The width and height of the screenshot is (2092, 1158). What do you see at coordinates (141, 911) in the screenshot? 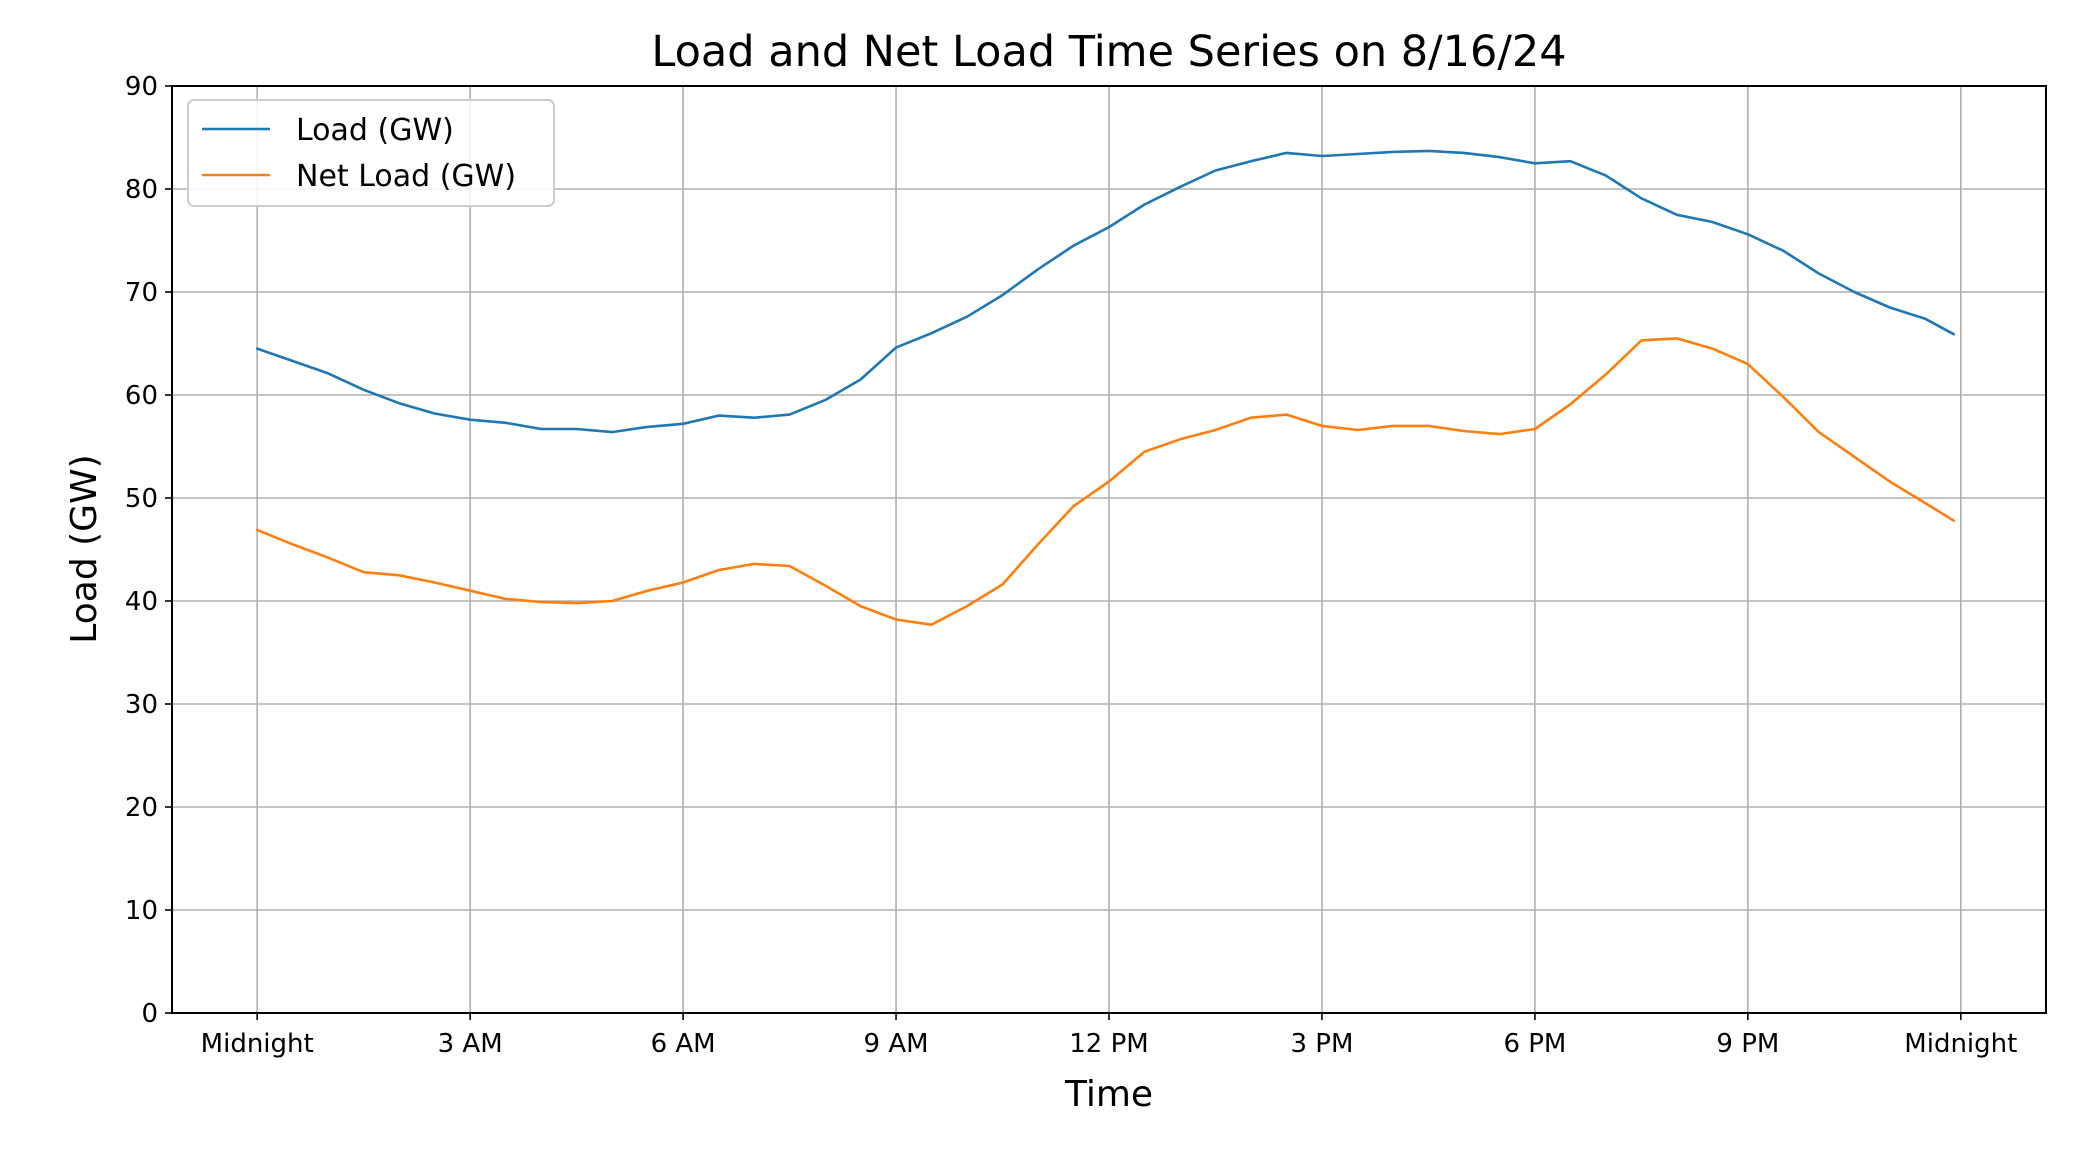
I see `y-tick-label: 10` at bounding box center [141, 911].